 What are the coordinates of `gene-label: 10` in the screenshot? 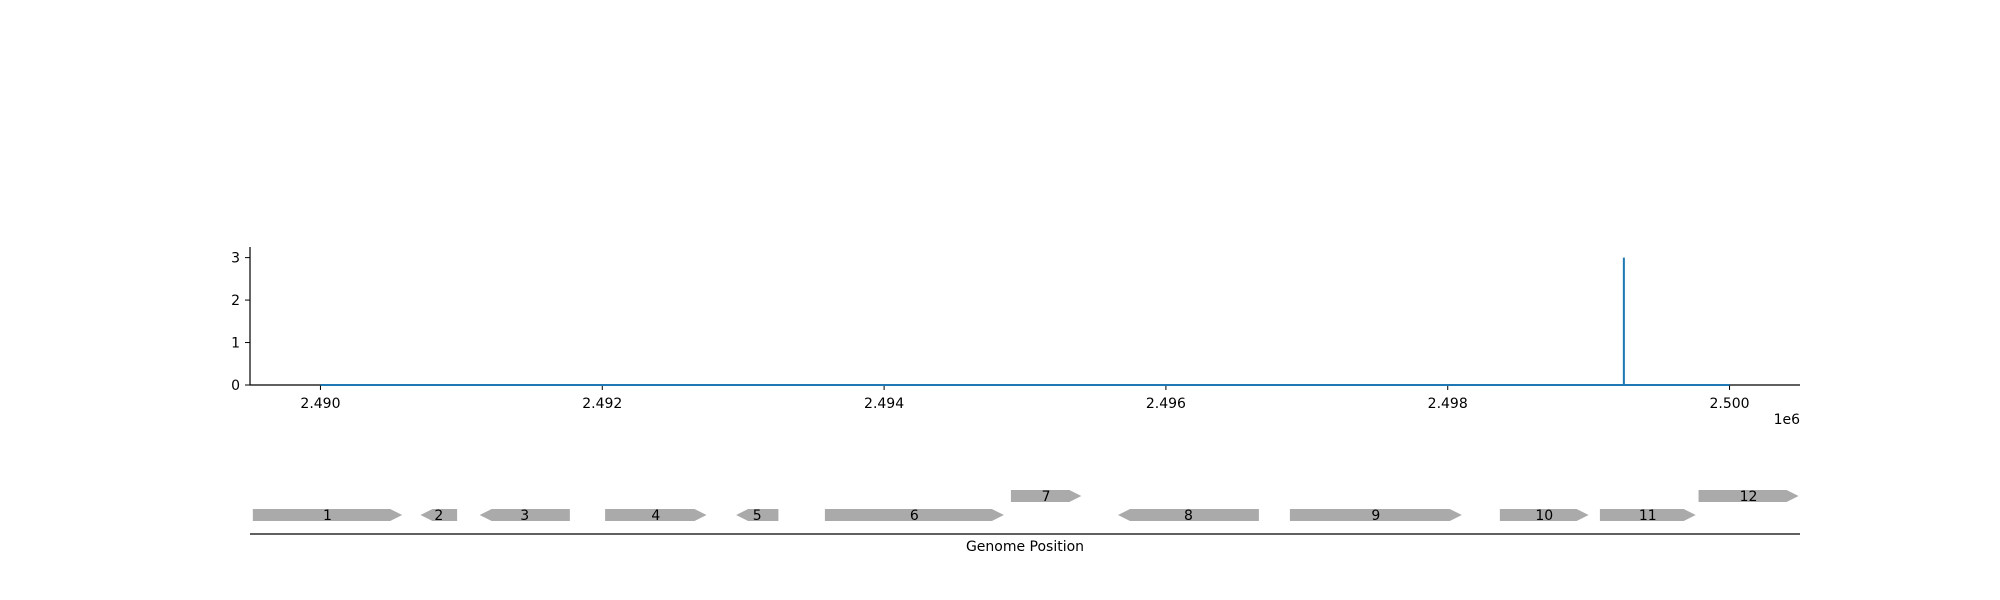 It's located at (1544, 516).